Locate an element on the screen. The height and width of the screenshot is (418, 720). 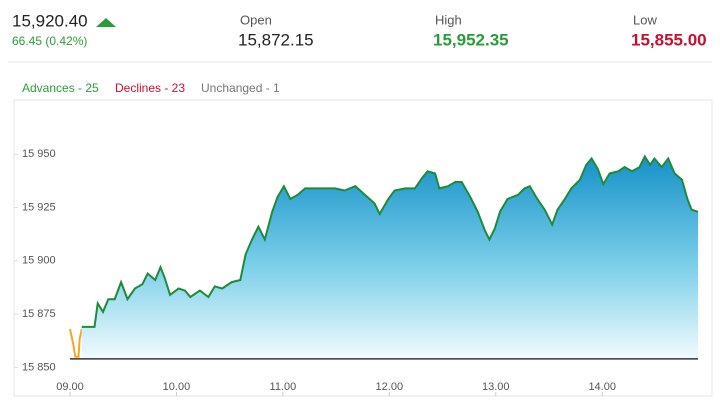
advances: Advances - 25 is located at coordinates (60, 88).